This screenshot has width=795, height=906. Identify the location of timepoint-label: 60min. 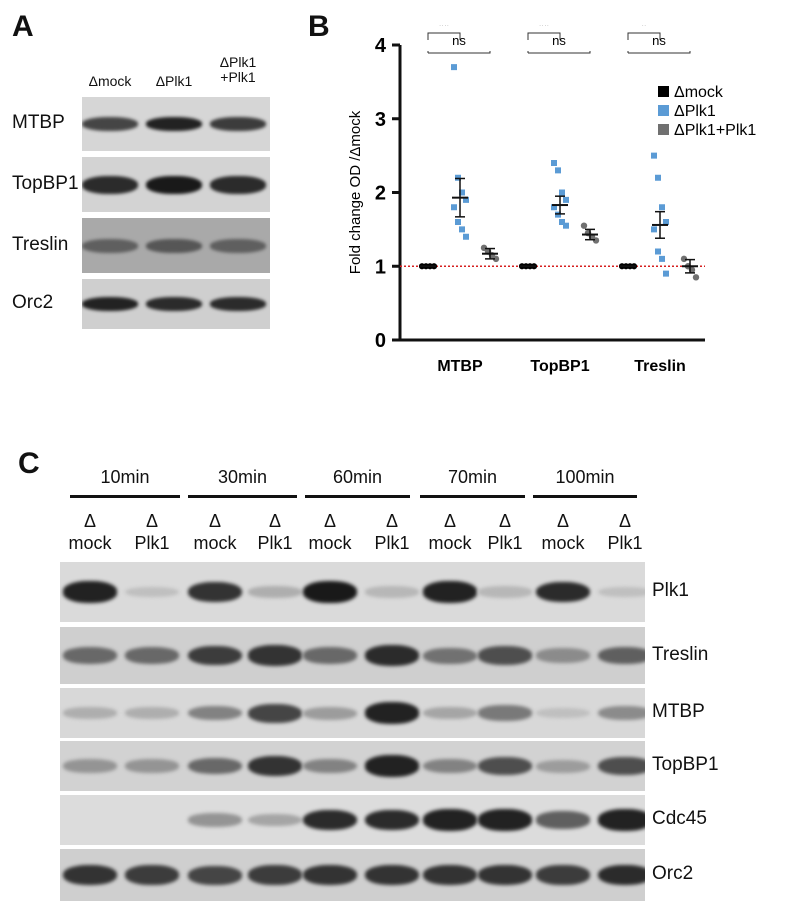
(357, 477).